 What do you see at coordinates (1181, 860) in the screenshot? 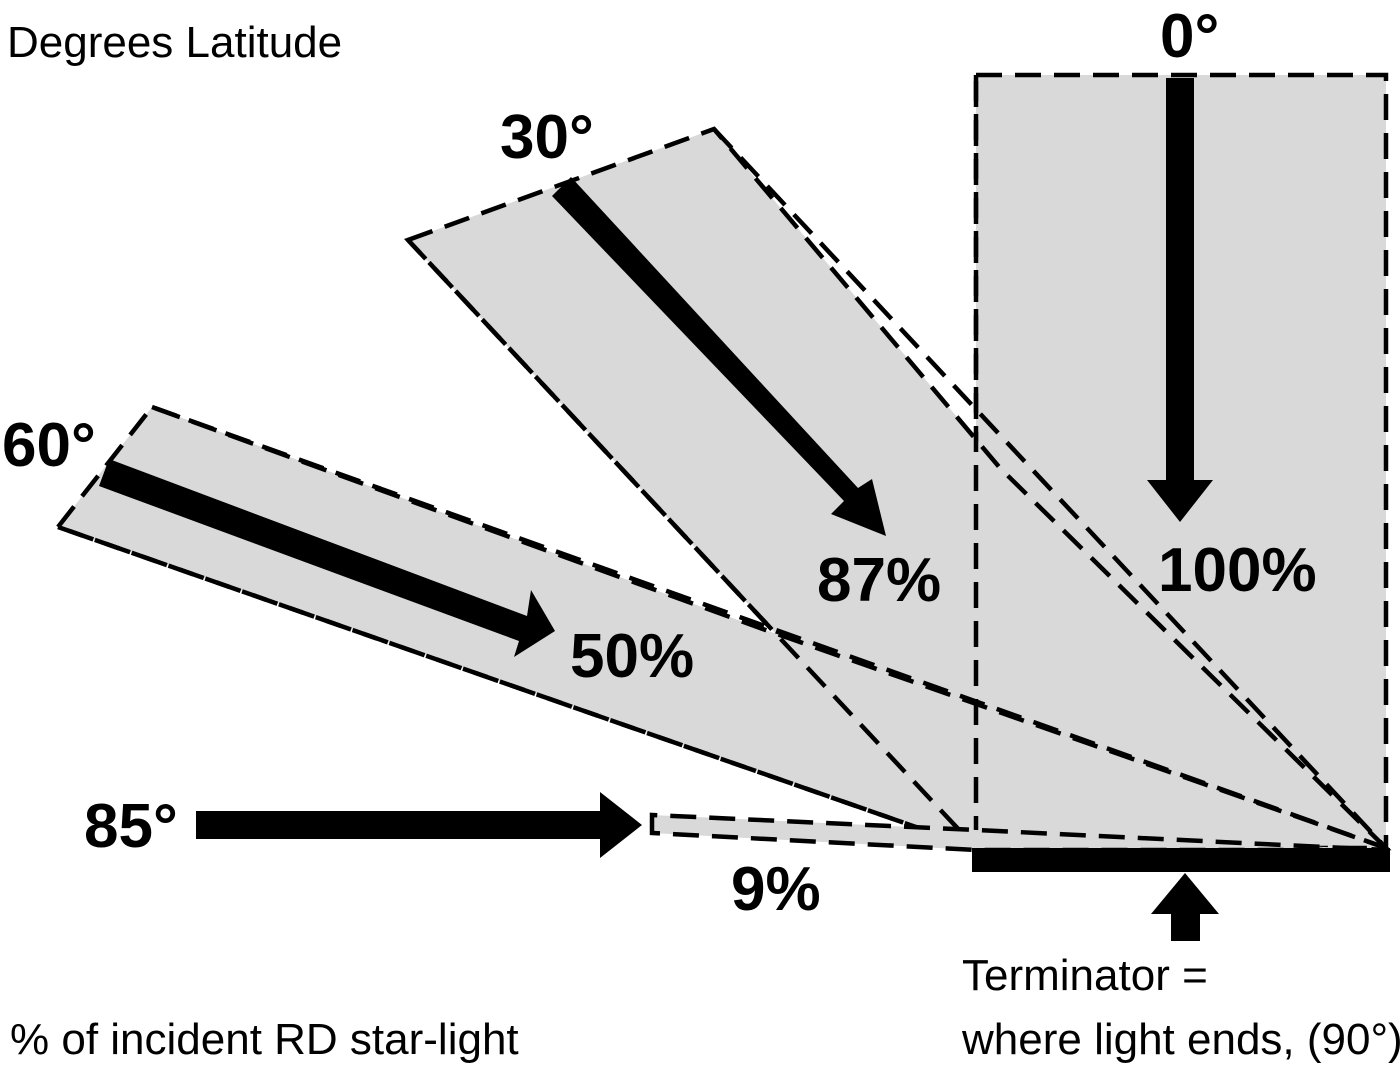
I see `surface-bar` at bounding box center [1181, 860].